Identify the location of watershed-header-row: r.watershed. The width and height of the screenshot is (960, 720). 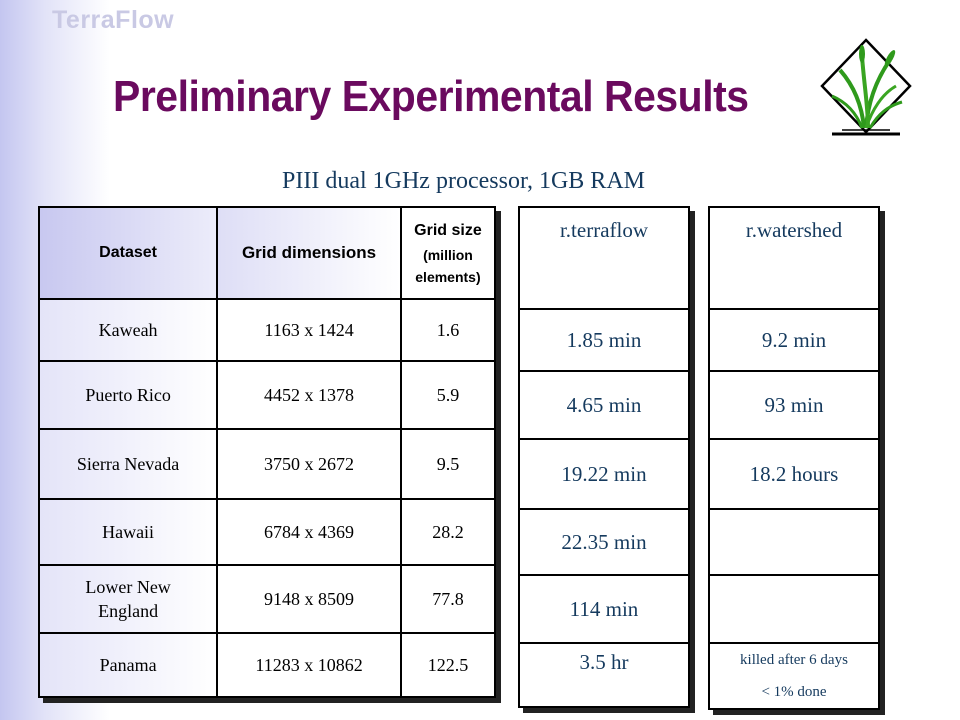
(794, 258).